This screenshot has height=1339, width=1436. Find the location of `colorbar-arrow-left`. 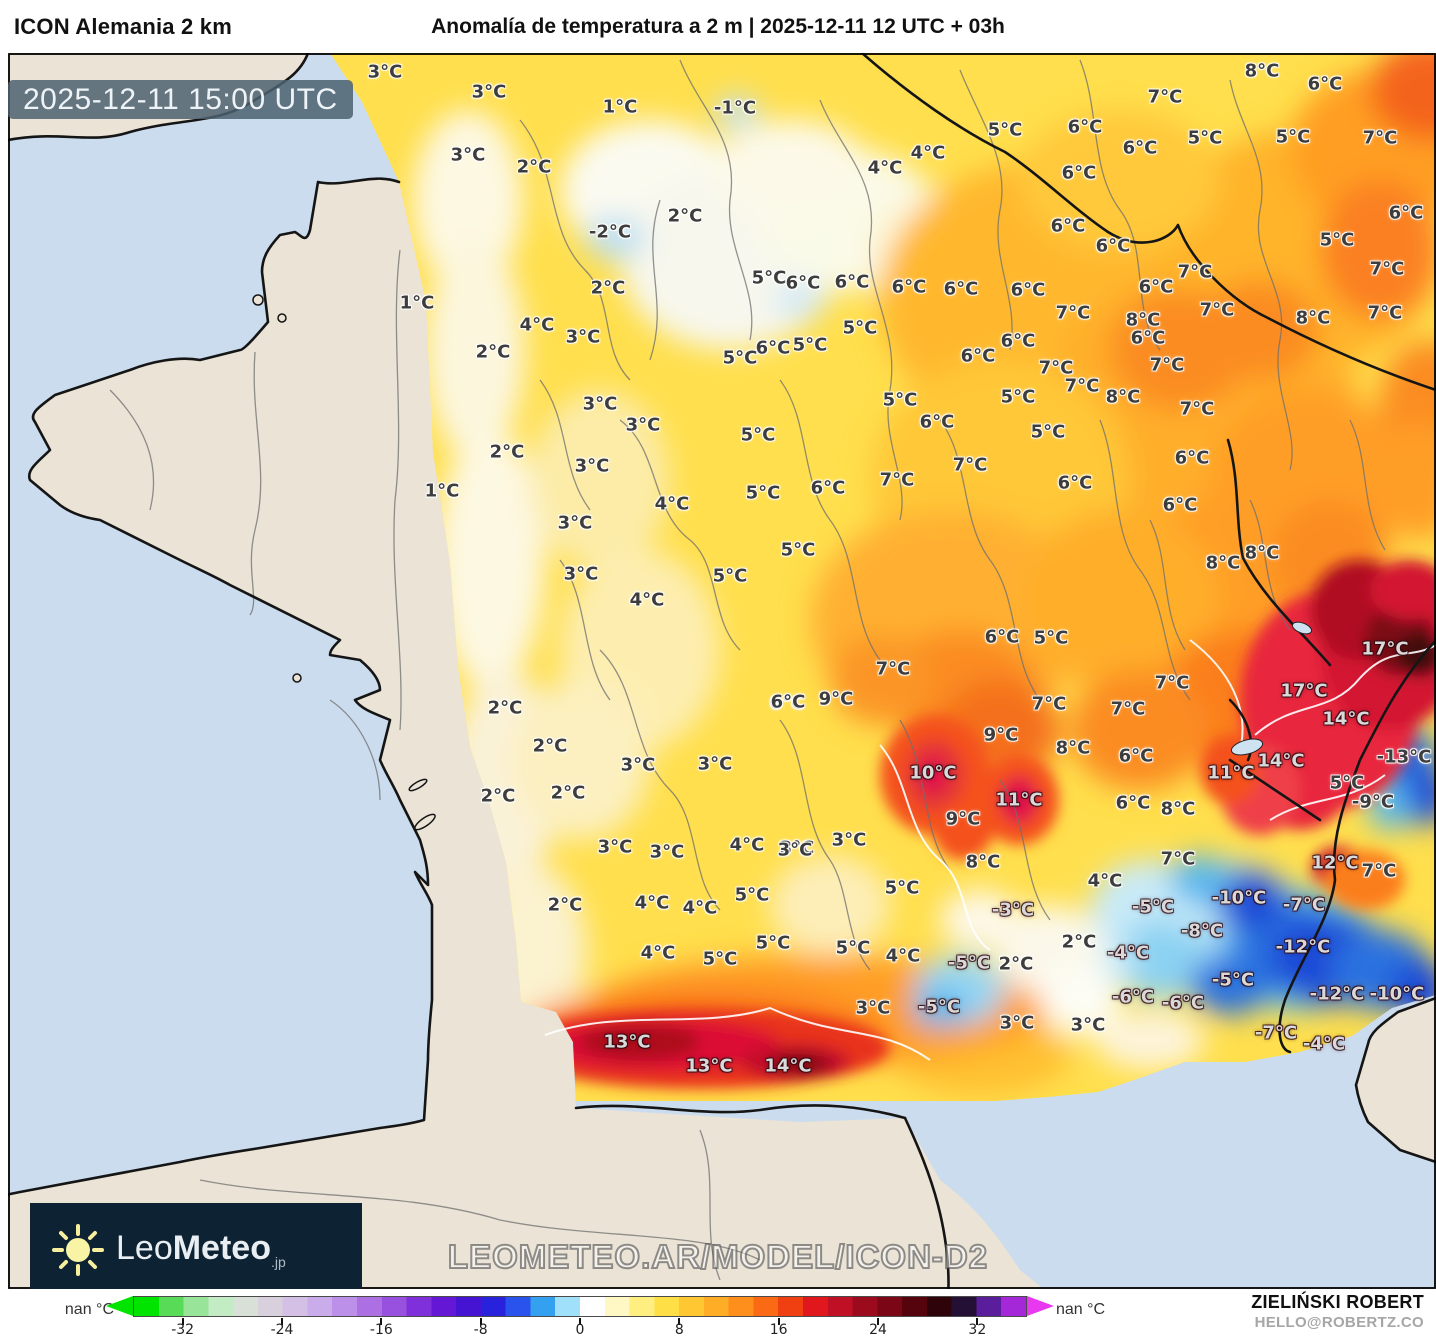

colorbar-arrow-left is located at coordinates (119, 1306).